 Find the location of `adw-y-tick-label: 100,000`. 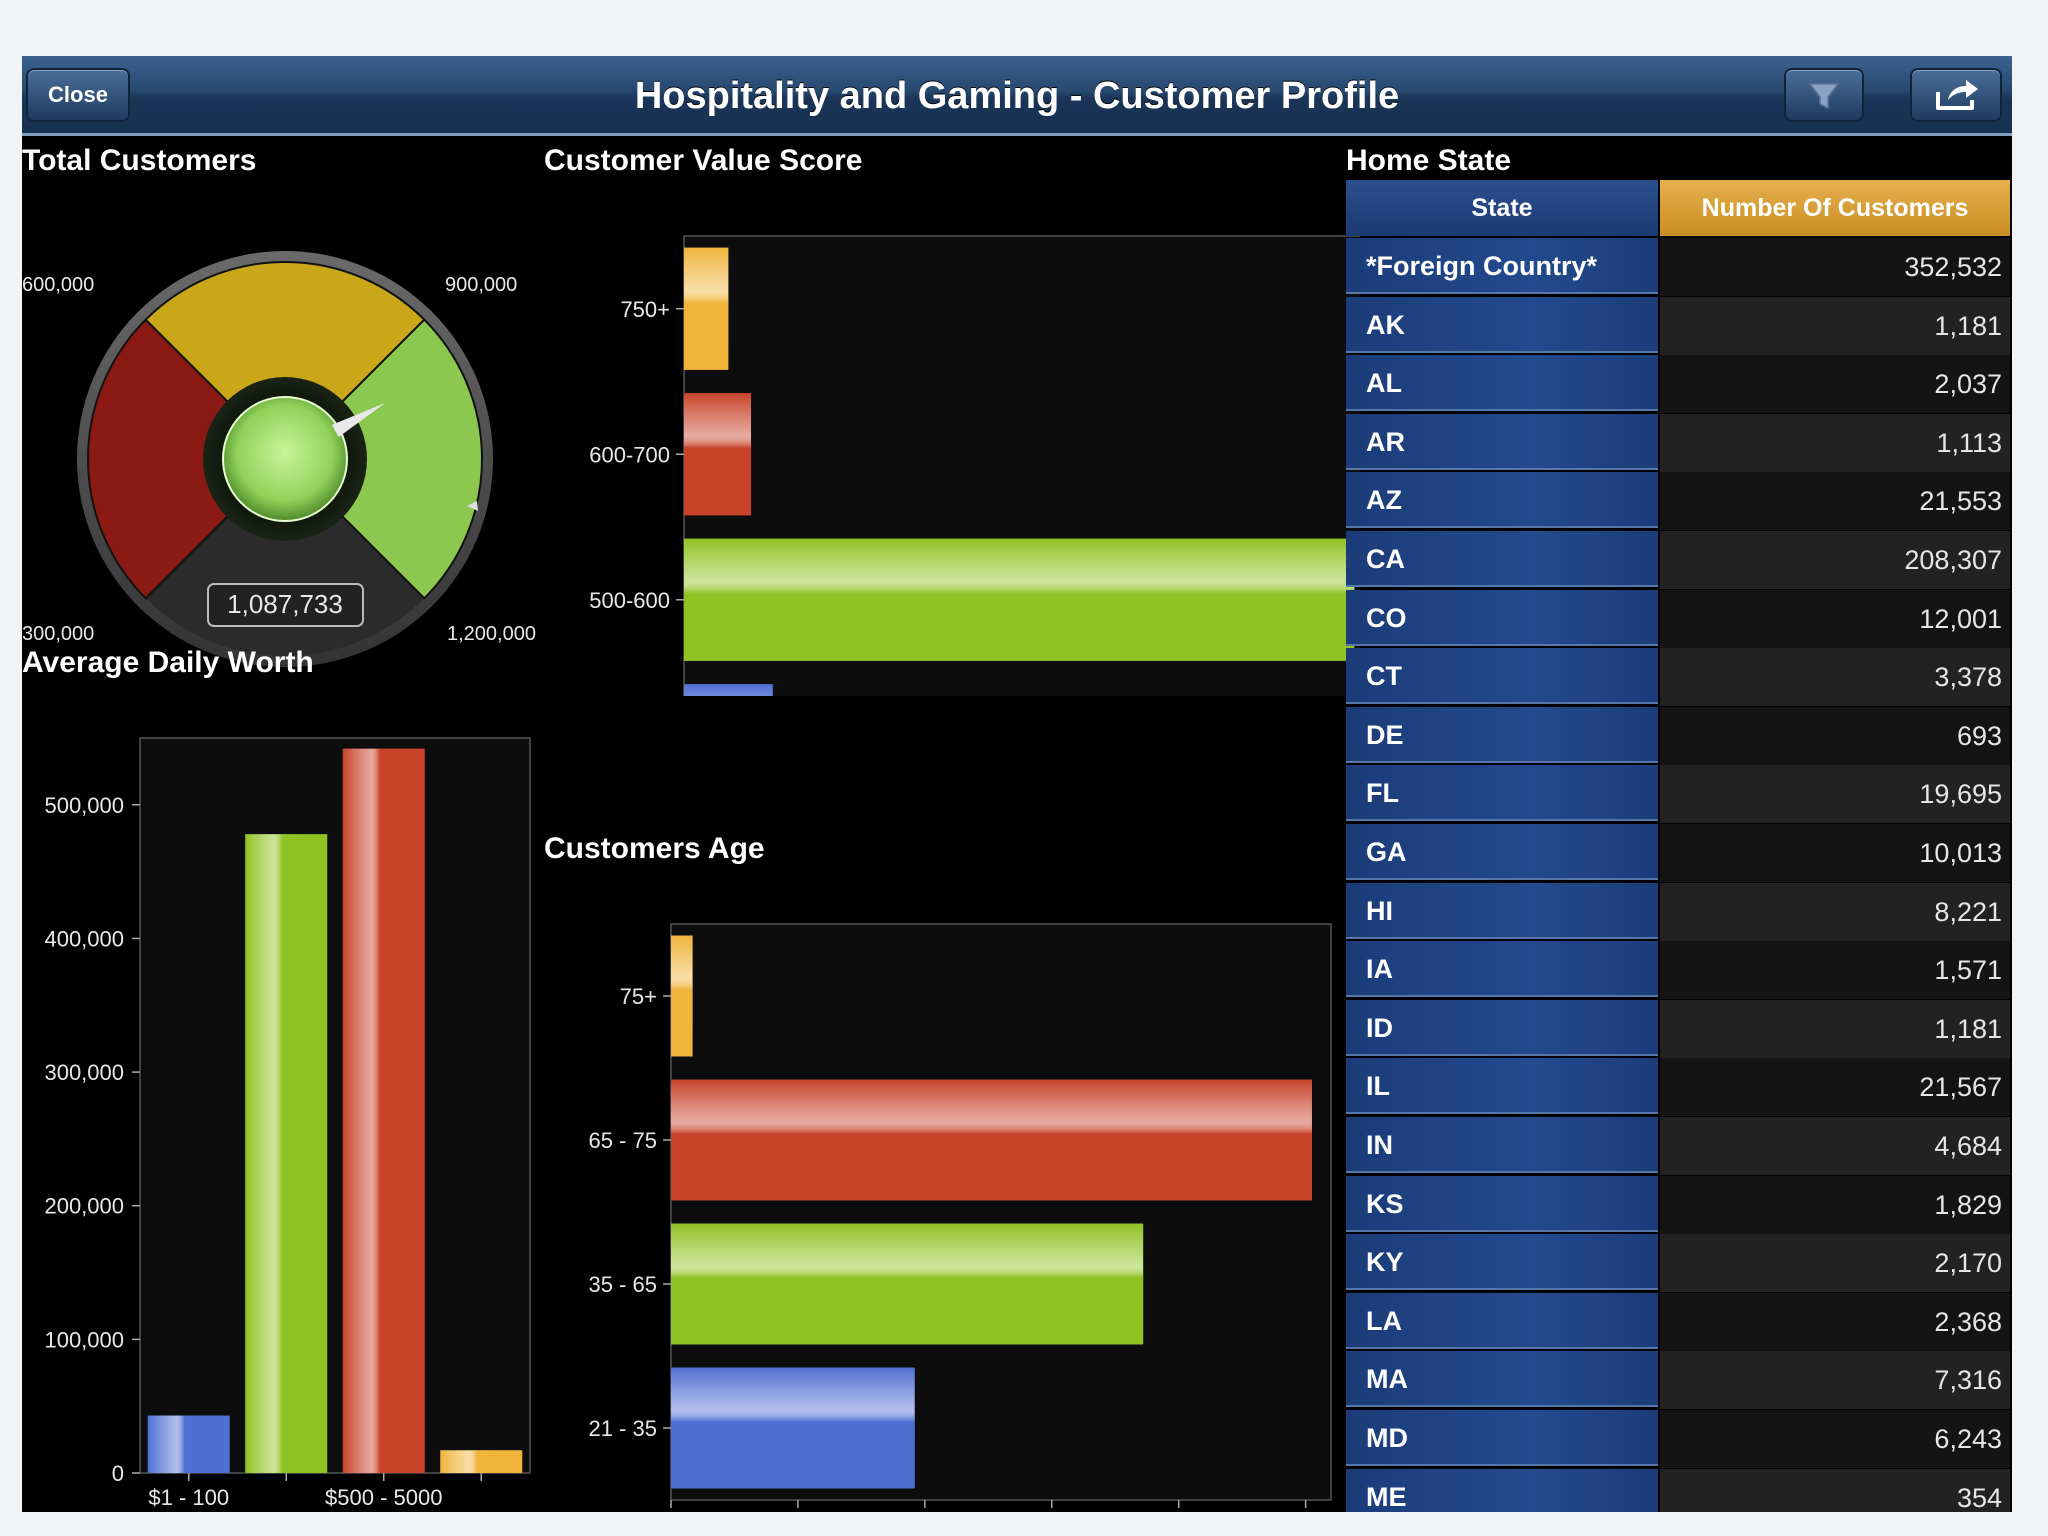

adw-y-tick-label: 100,000 is located at coordinates (84, 1339).